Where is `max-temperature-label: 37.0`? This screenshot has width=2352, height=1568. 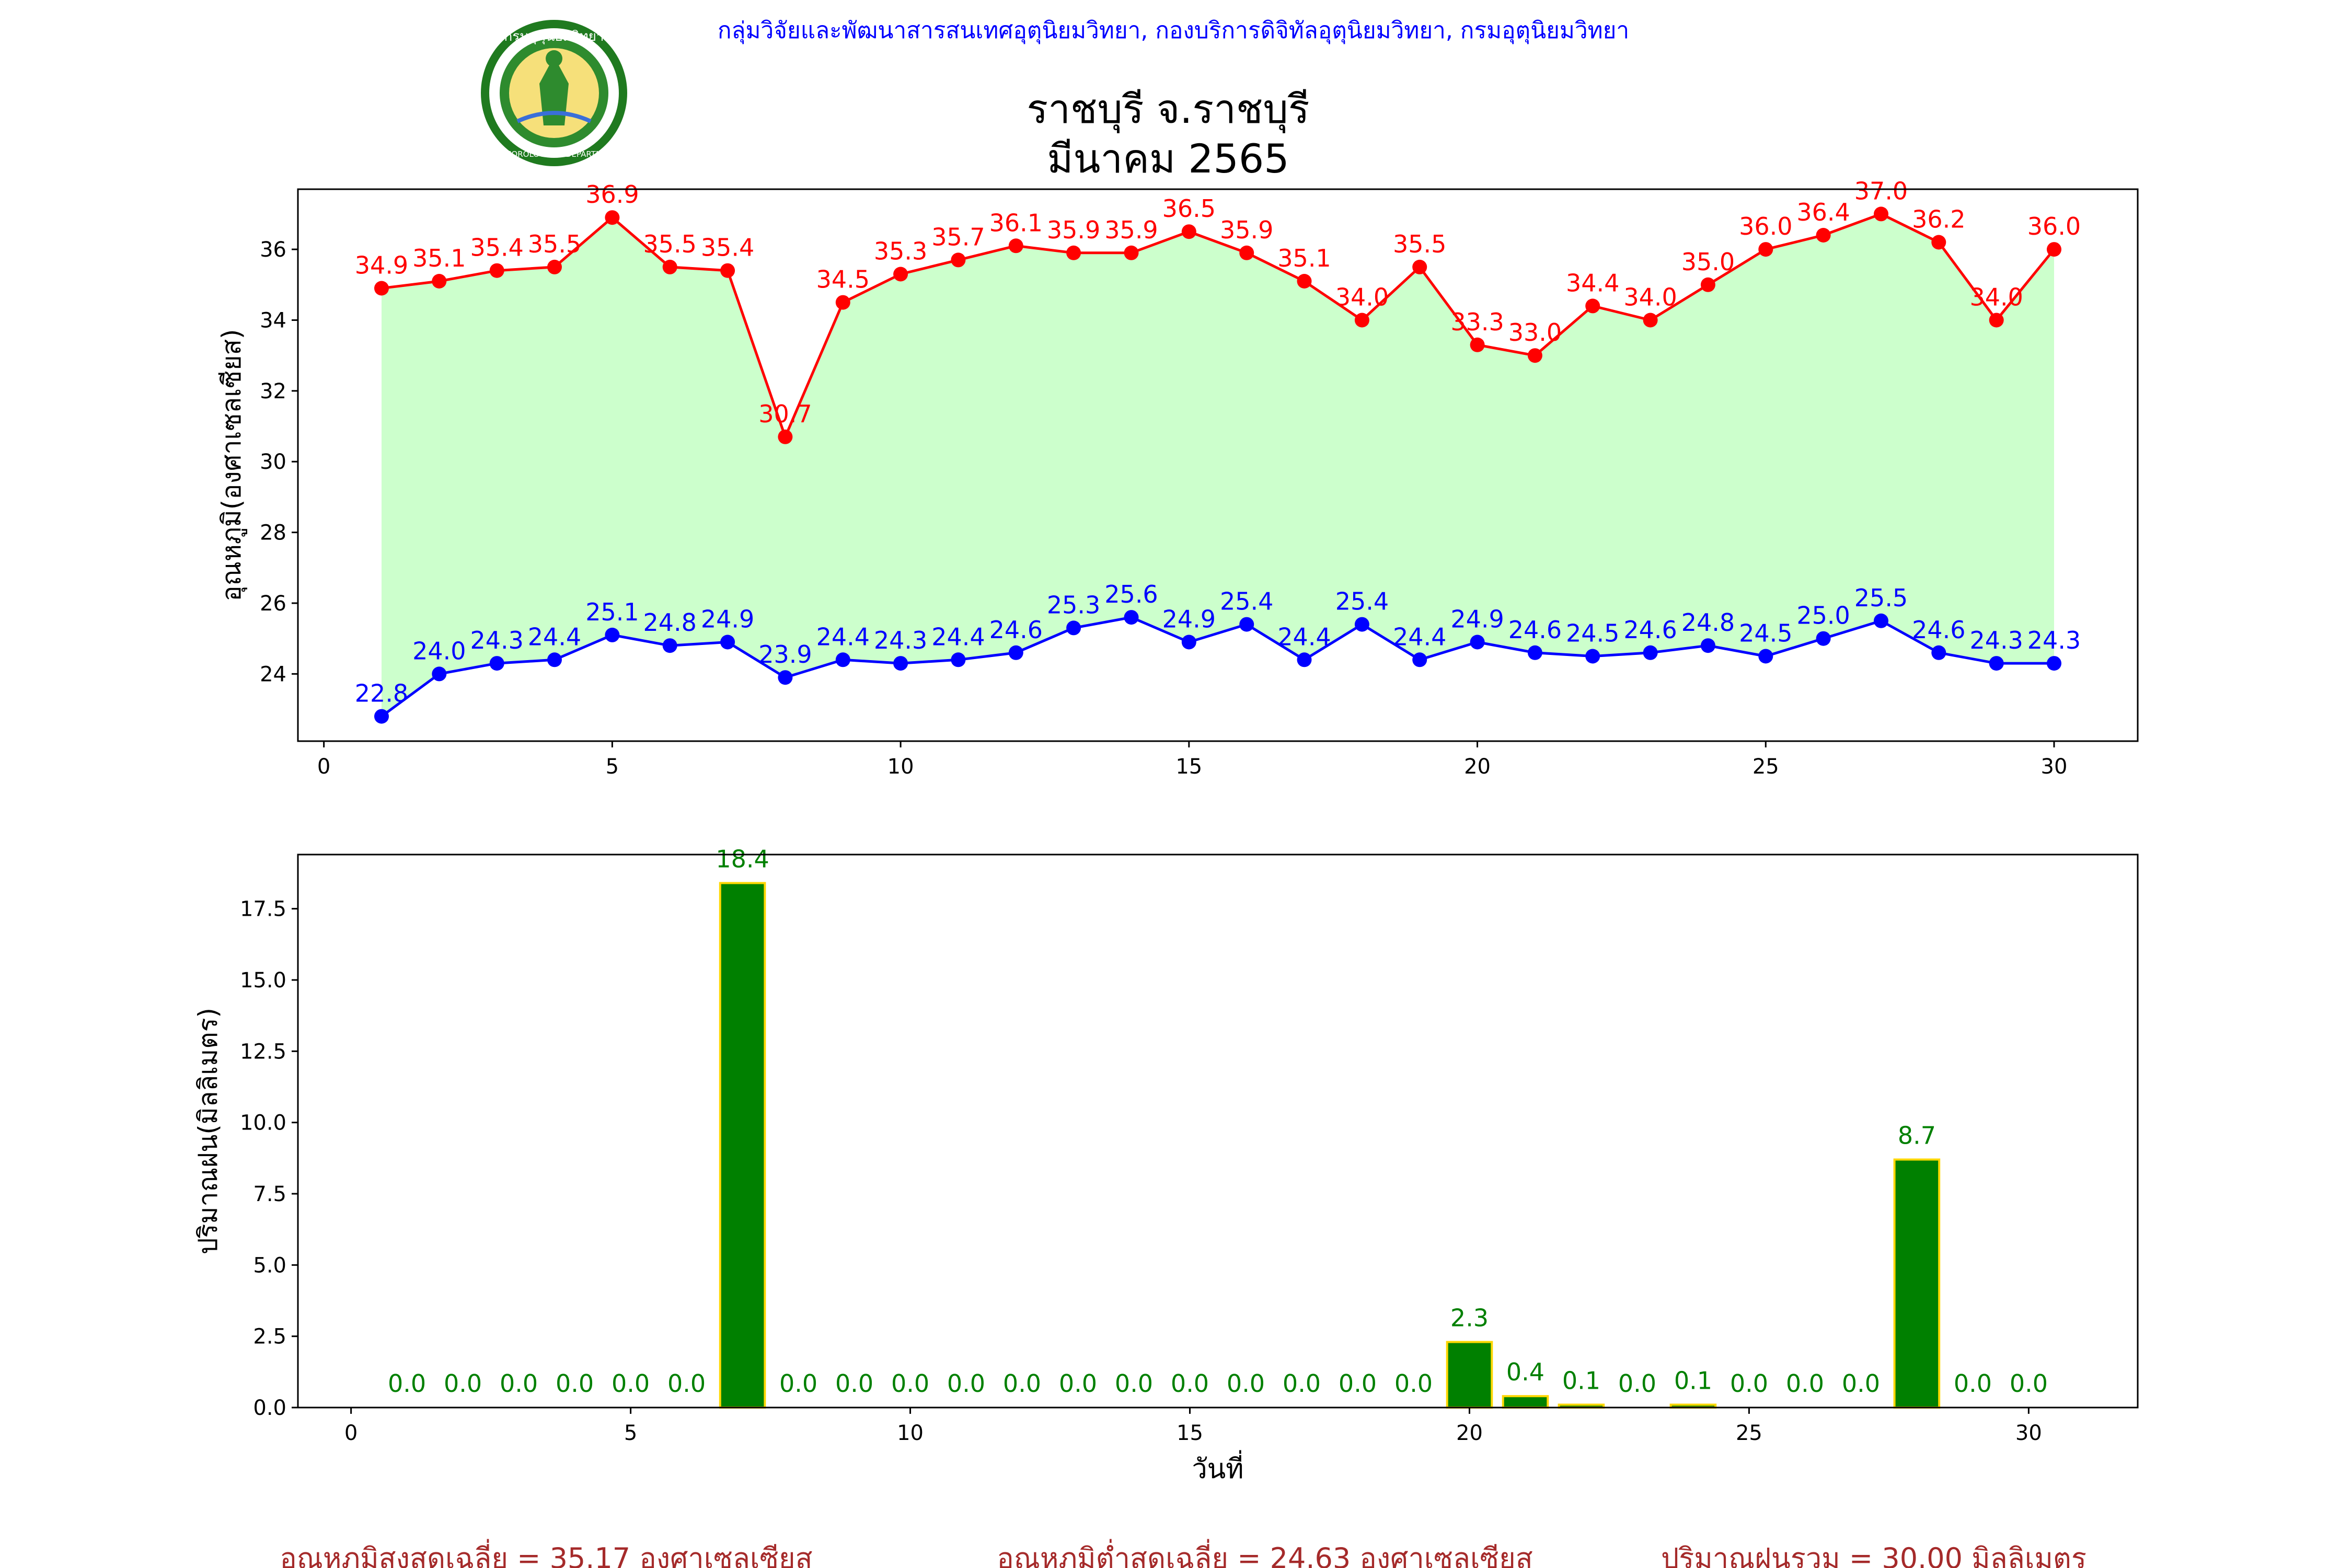
max-temperature-label: 37.0 is located at coordinates (1881, 191).